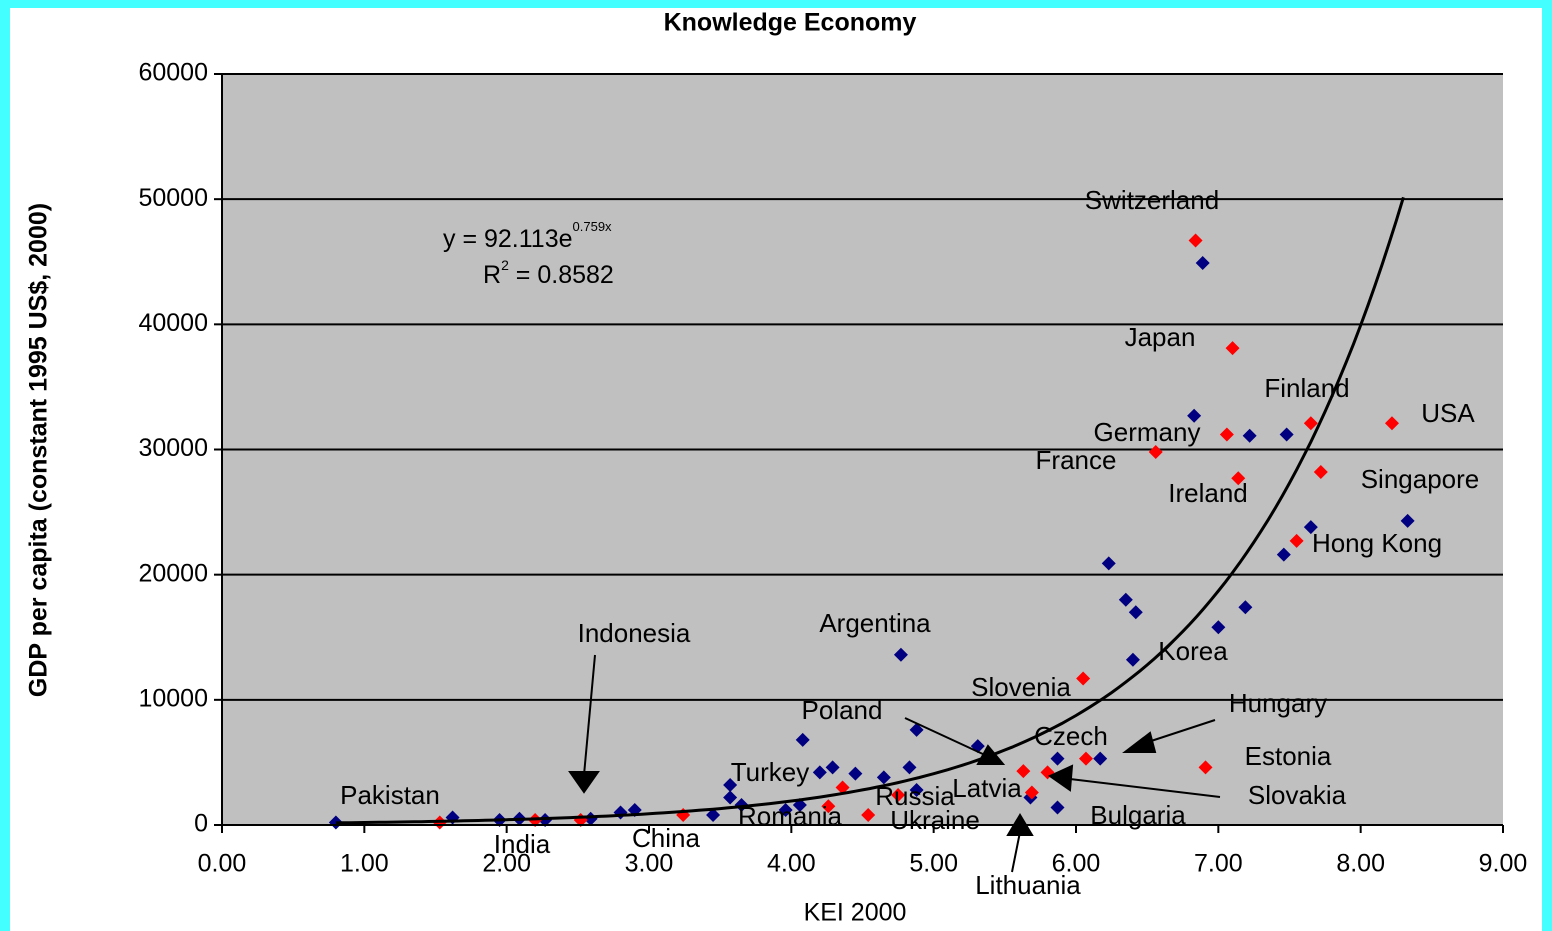 The width and height of the screenshot is (1552, 931). I want to click on annotation: Czech, so click(1071, 736).